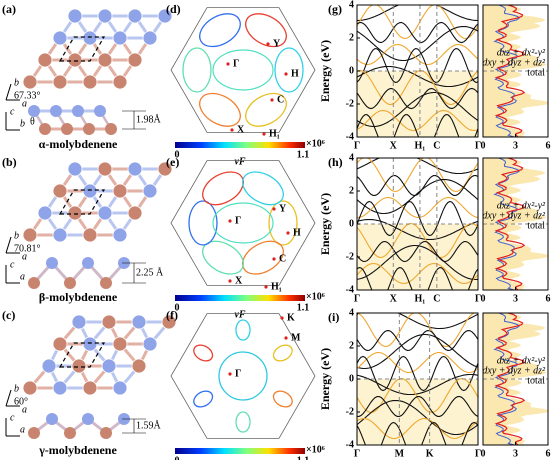 The image size is (554, 460). What do you see at coordinates (172, 162) in the screenshot?
I see `panel-label: (e)` at bounding box center [172, 162].